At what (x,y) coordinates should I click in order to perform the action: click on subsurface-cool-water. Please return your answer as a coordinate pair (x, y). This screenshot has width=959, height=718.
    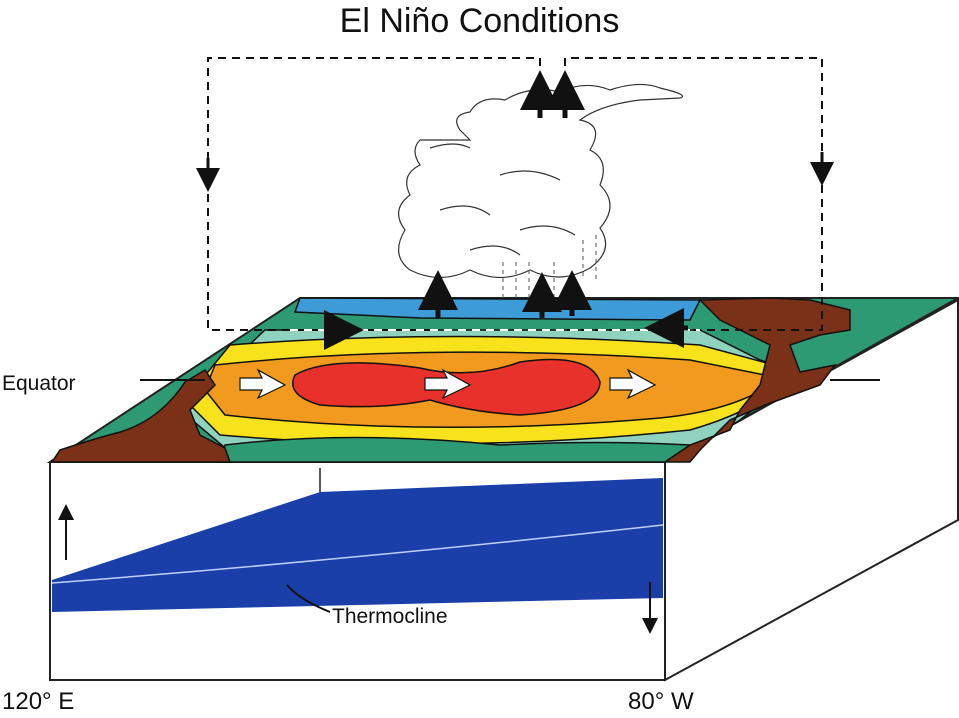
    Looking at the image, I should click on (357, 545).